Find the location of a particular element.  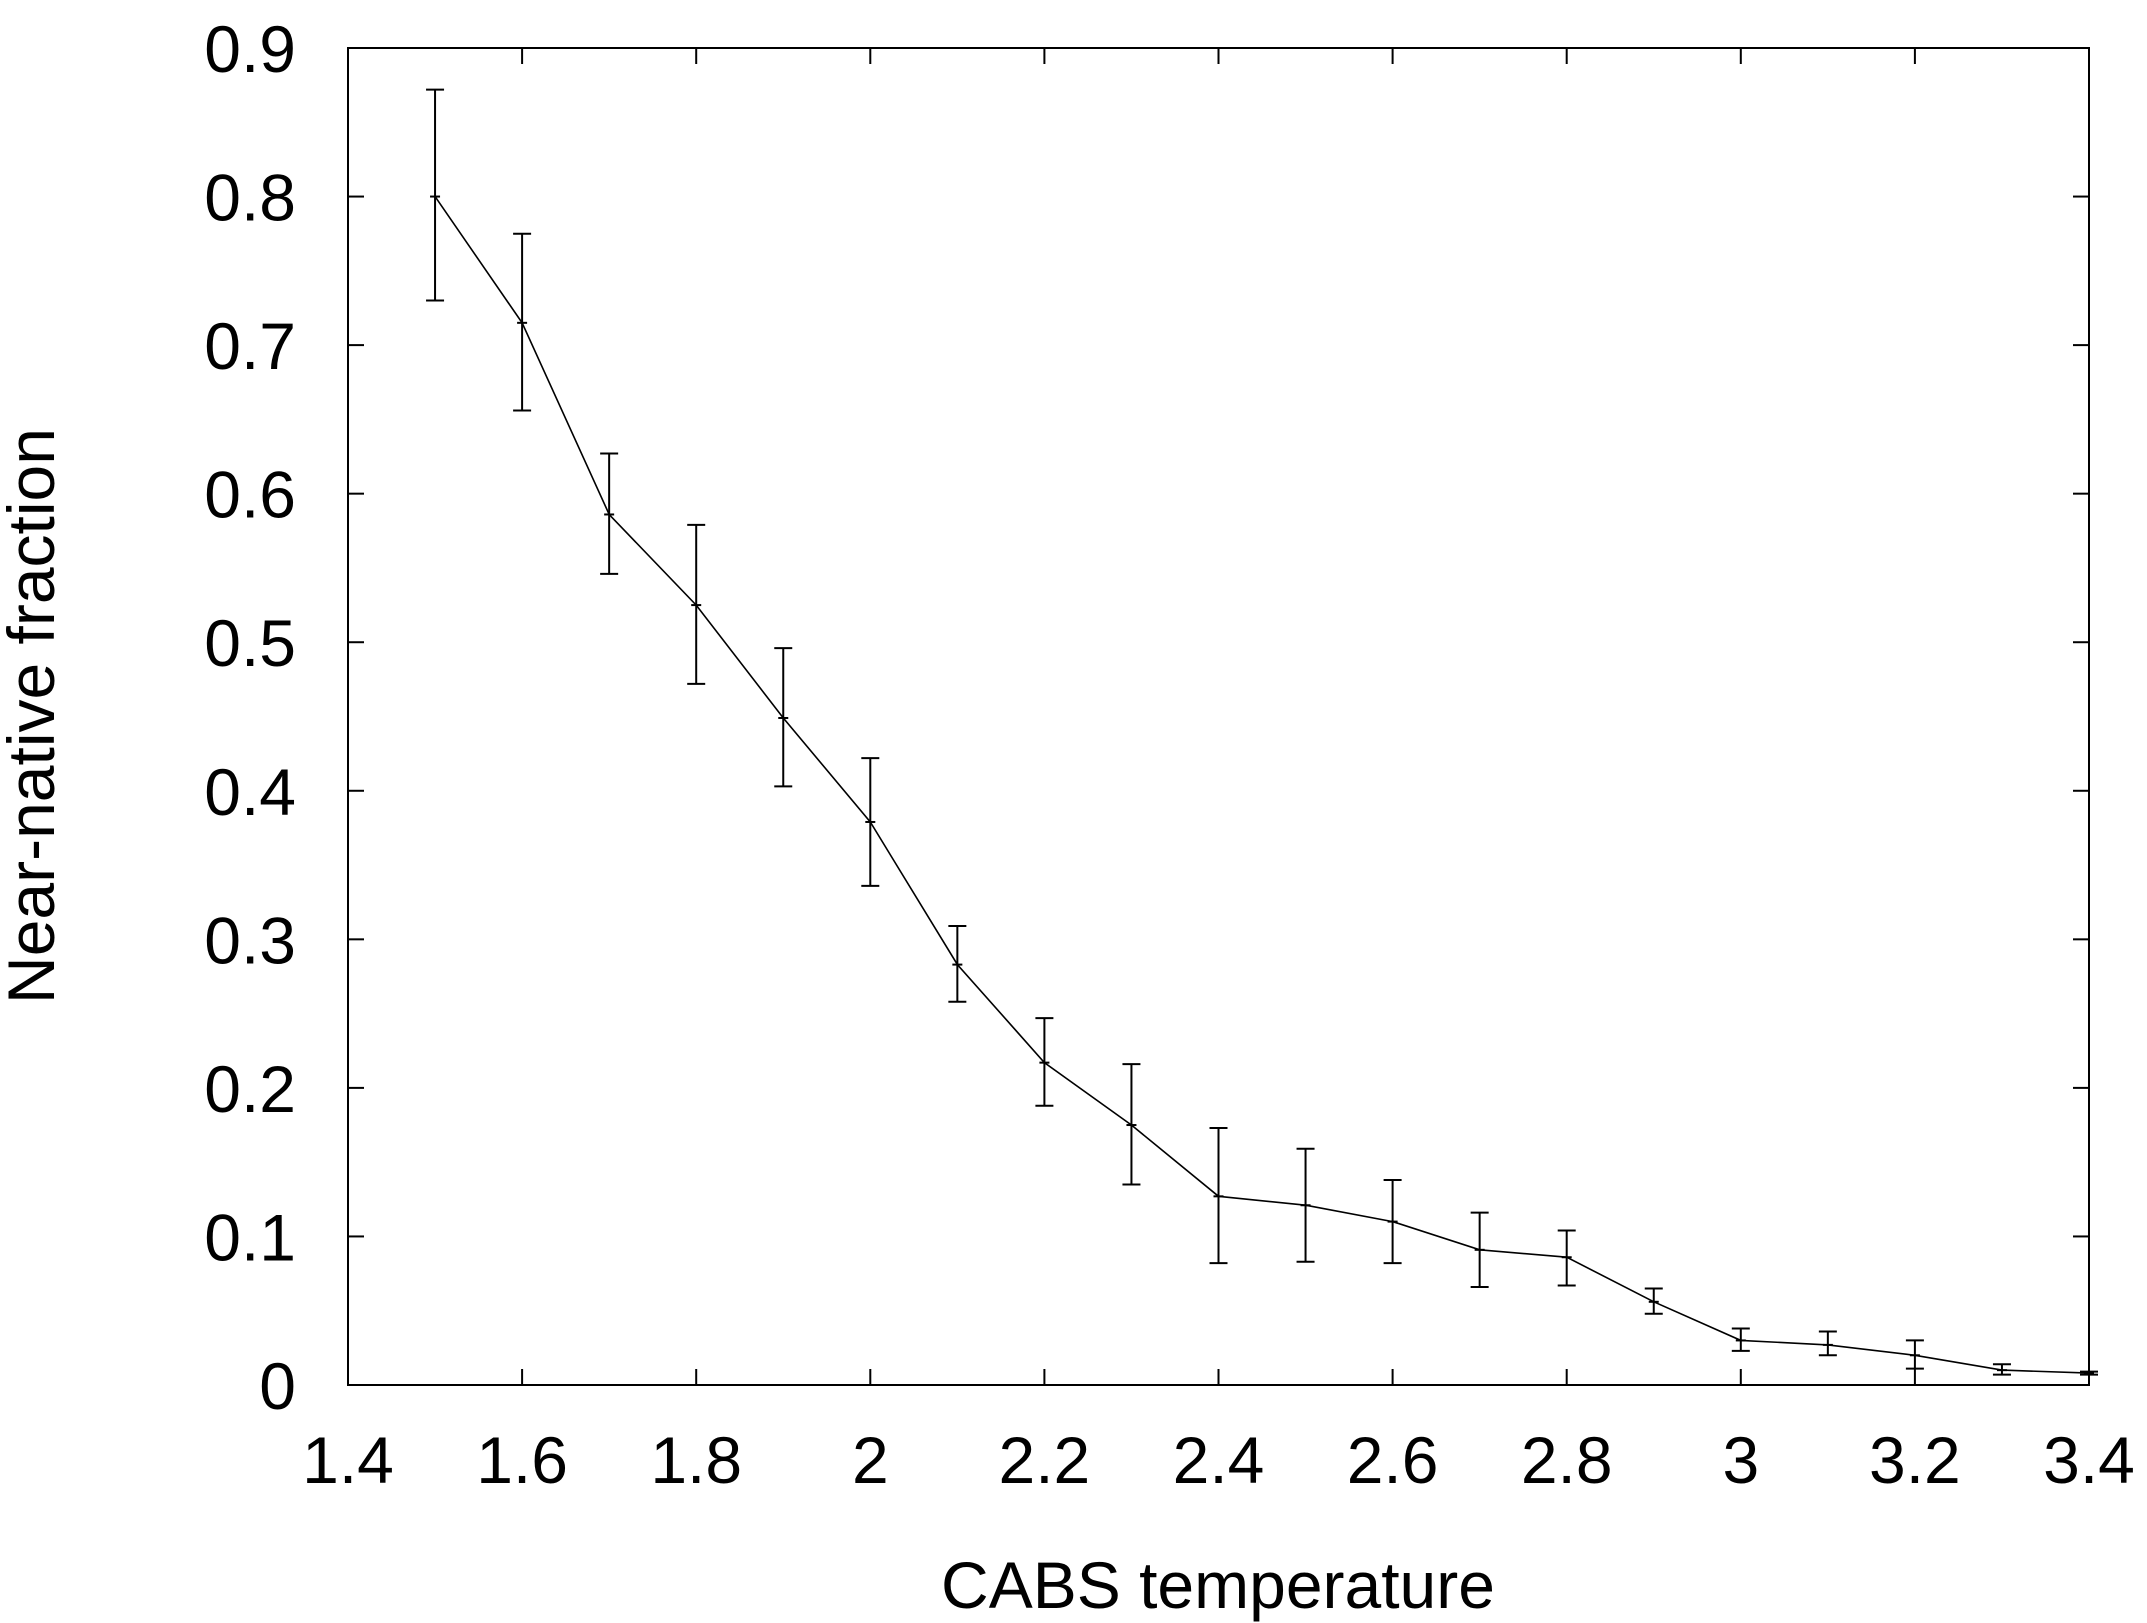

y-tick-label: 0.3 is located at coordinates (250, 940).